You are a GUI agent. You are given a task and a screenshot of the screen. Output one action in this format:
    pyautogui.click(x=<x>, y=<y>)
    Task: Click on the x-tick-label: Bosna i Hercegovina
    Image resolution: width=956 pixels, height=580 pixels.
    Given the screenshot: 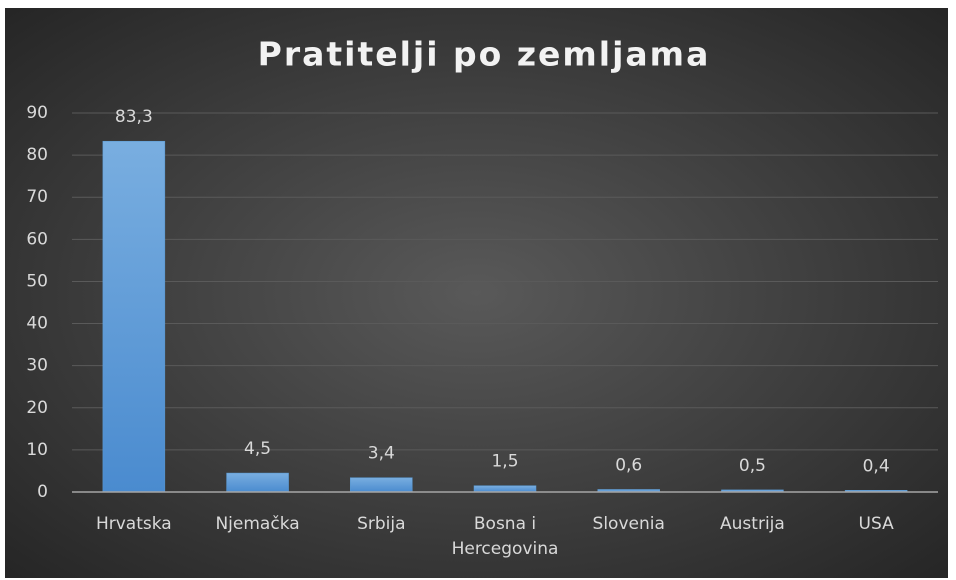 What is the action you would take?
    pyautogui.click(x=505, y=536)
    